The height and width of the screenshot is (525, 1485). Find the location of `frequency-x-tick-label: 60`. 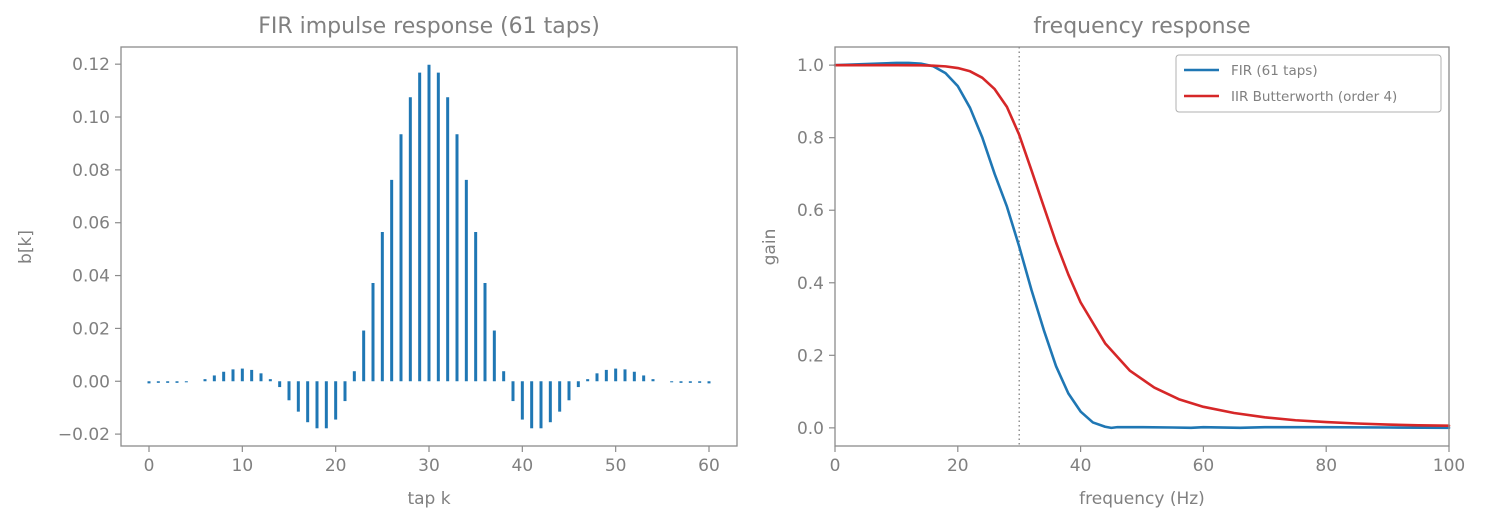

frequency-x-tick-label: 60 is located at coordinates (1204, 466).